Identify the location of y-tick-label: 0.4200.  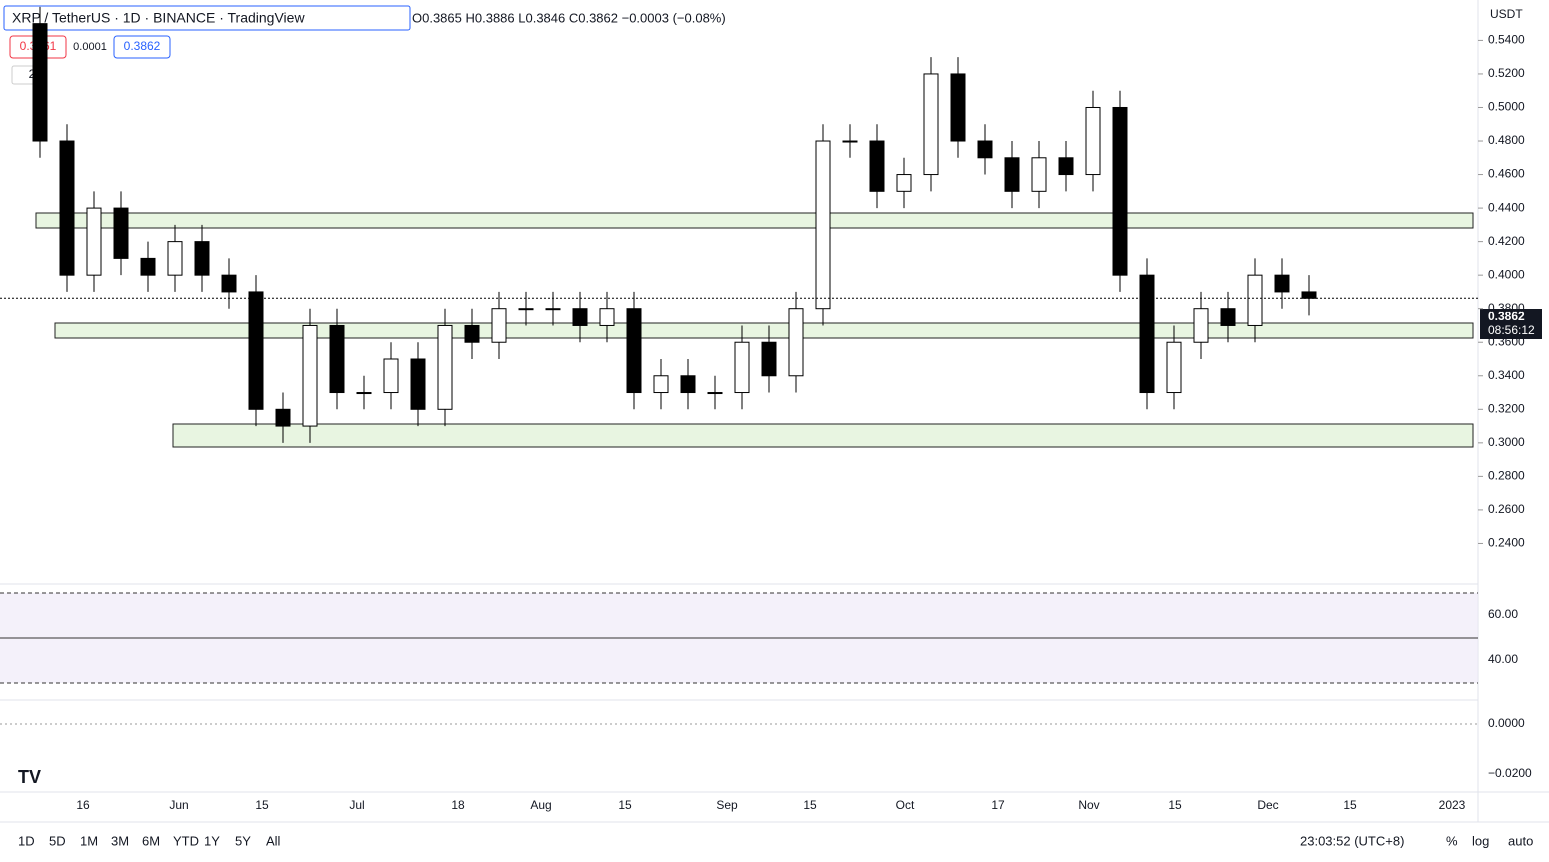
(1506, 241).